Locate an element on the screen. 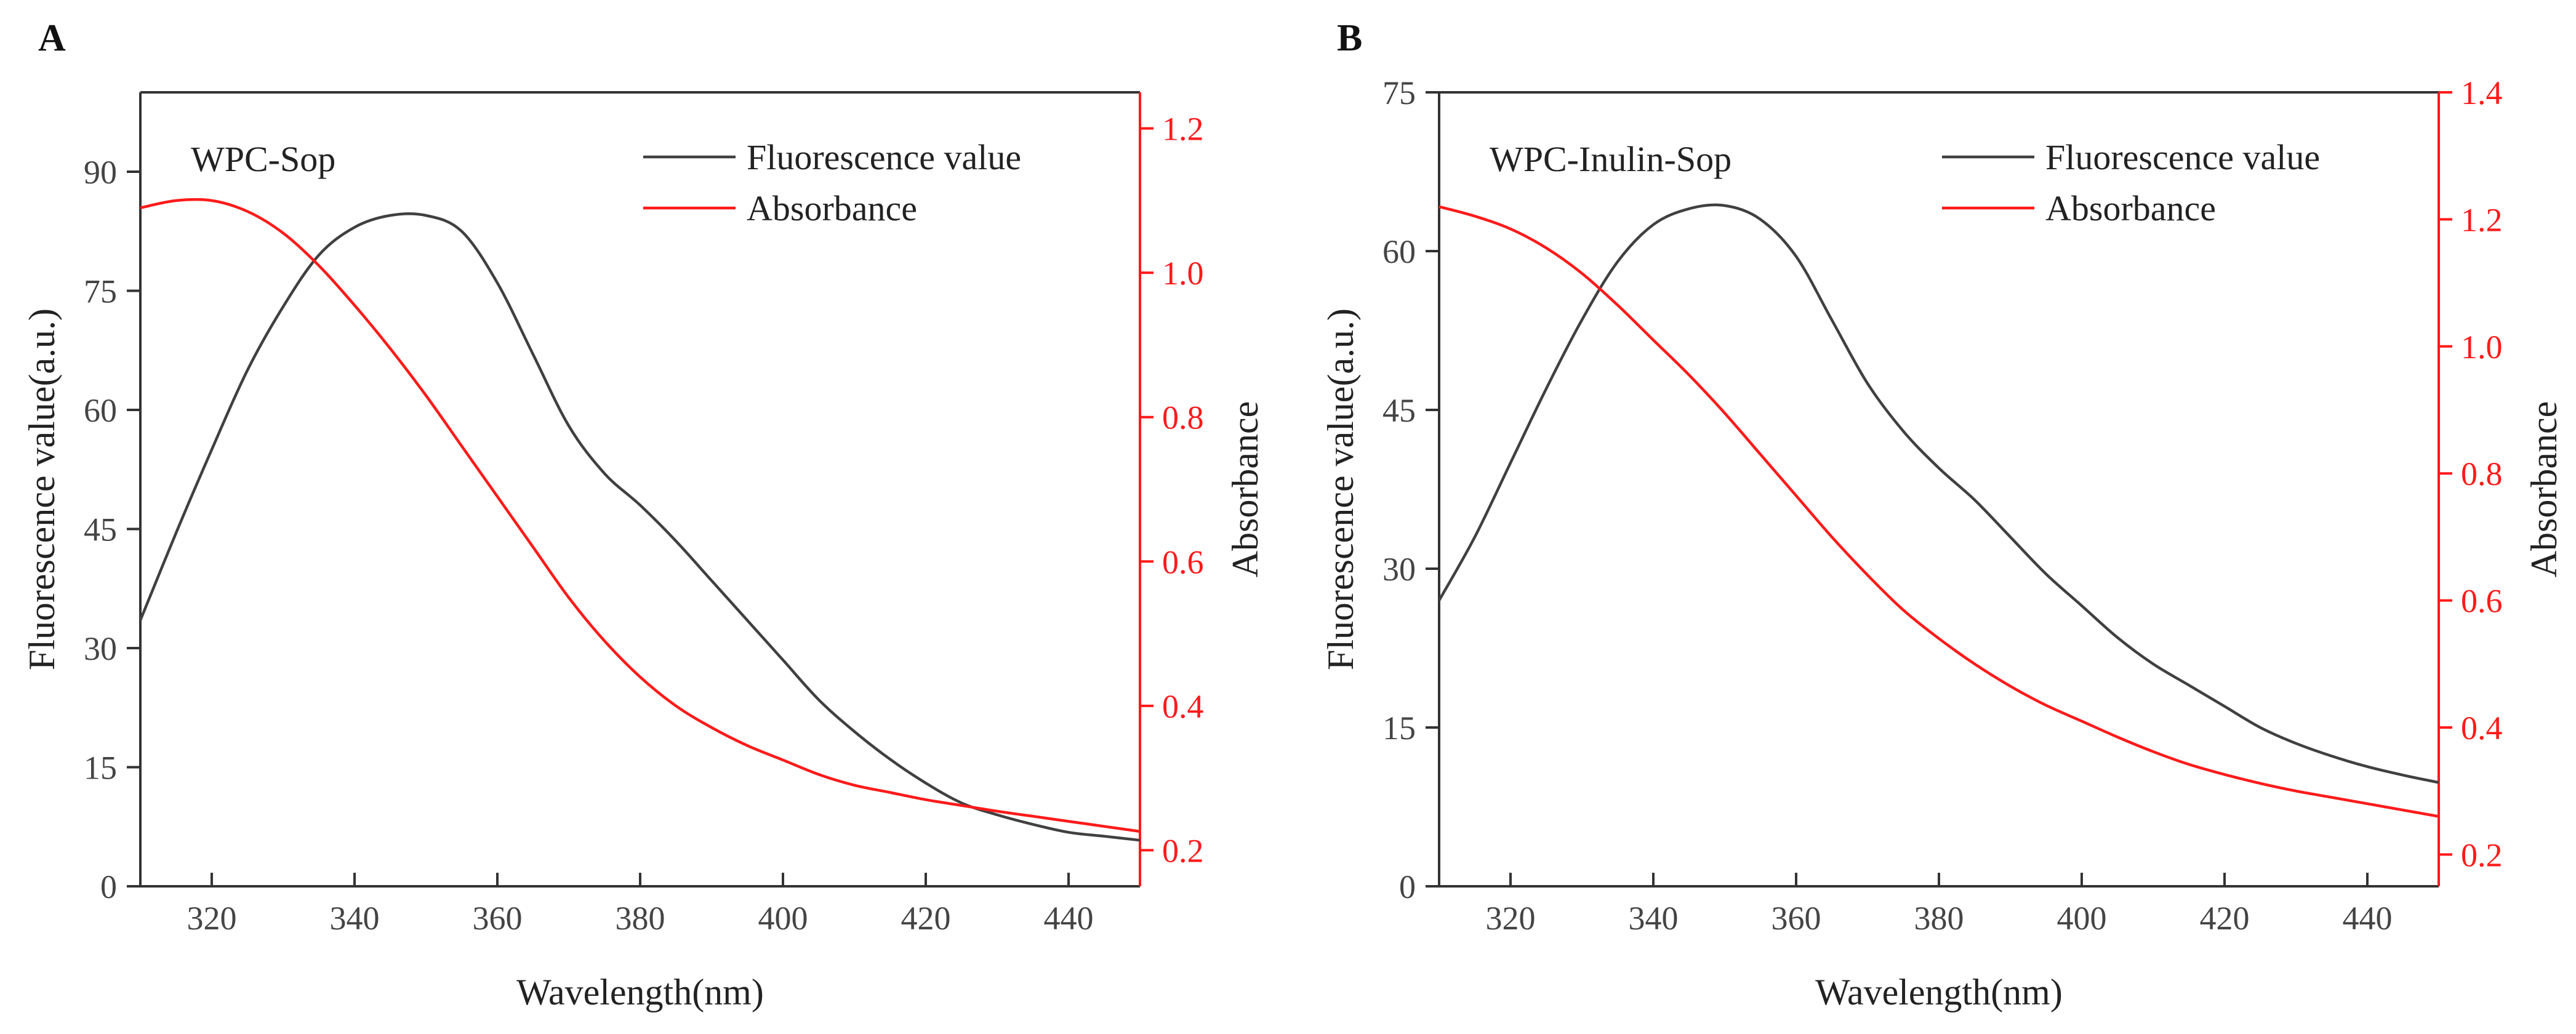  y2-ticks: 0.2 0.4 0.6 0.8 1.0 1.2 1.4 is located at coordinates (2471, 474).